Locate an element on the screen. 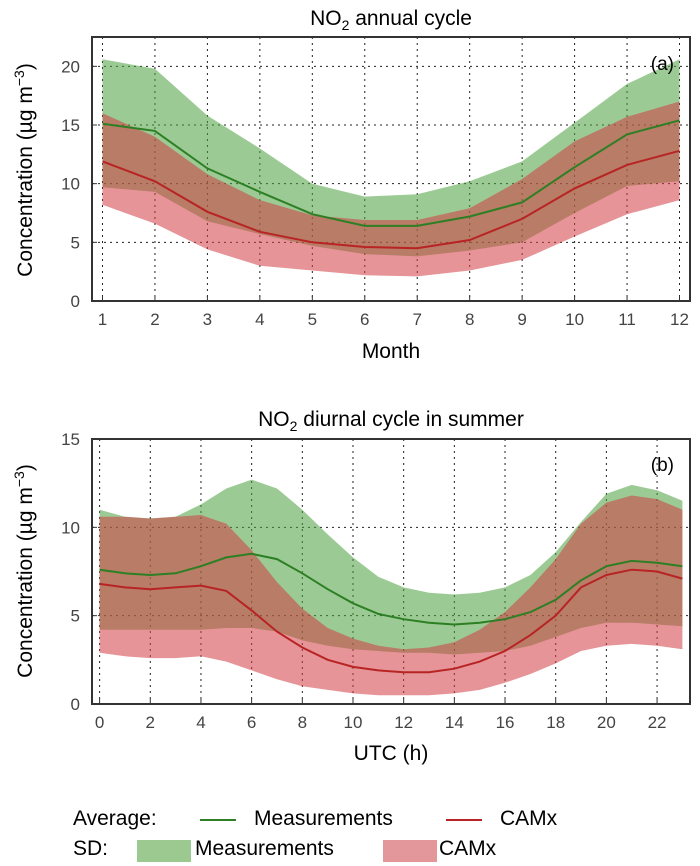 This screenshot has height=866, width=700. panel-b-tag: (b) is located at coordinates (662, 465).